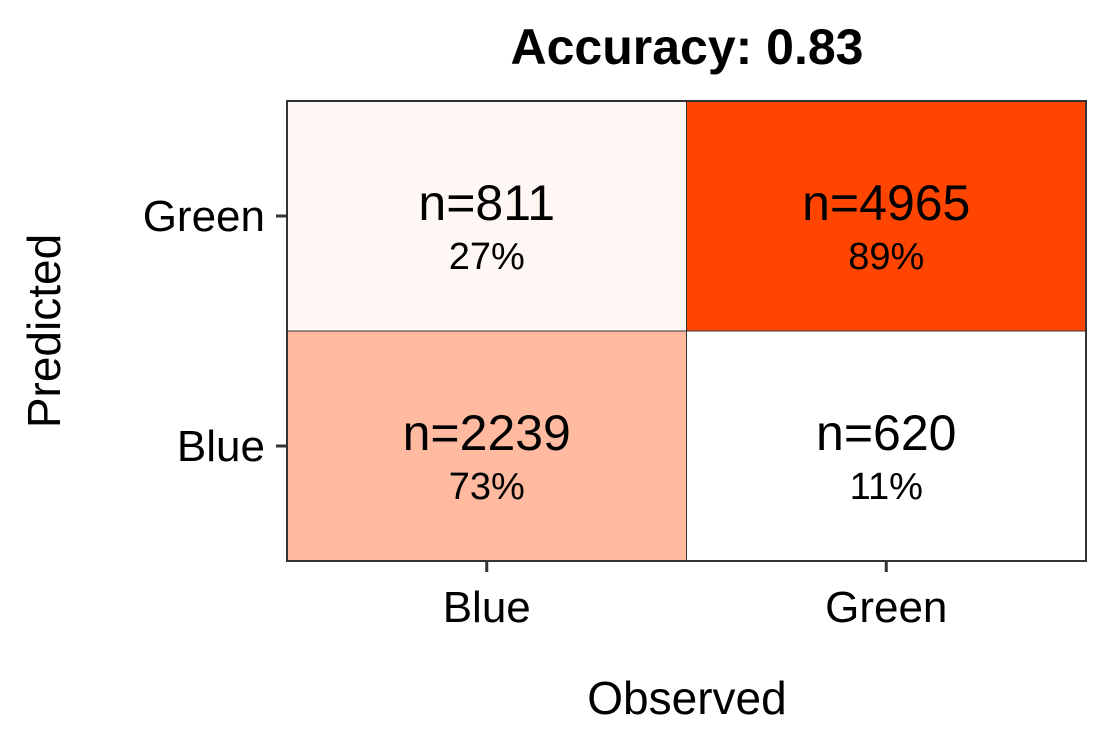  I want to click on heatmap-cell-blue-green, so click(486, 216).